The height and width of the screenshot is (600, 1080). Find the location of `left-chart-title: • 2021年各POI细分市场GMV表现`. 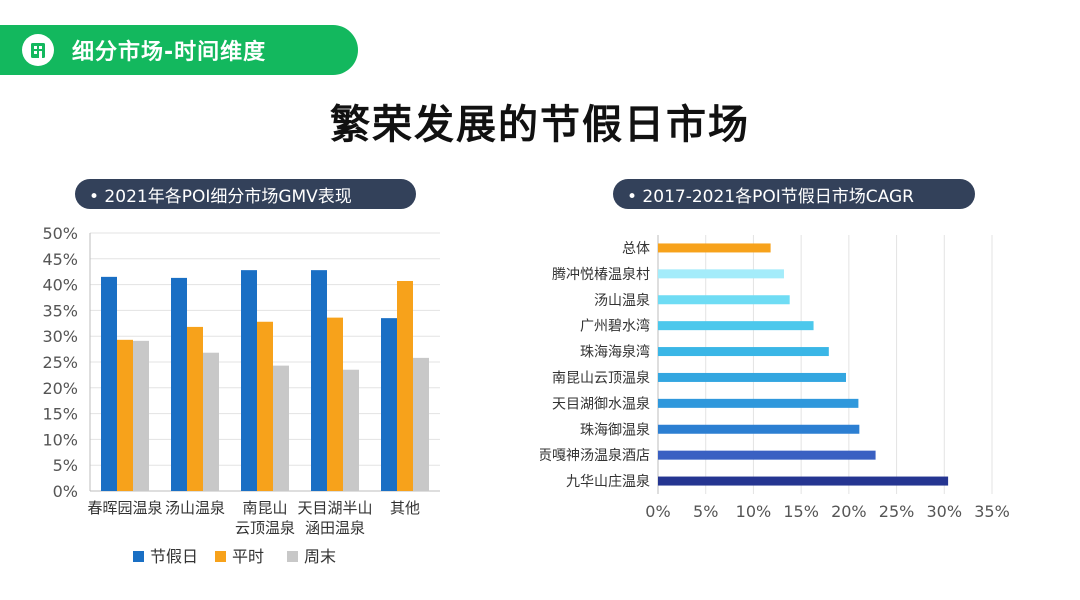

left-chart-title: • 2021年各POI细分市场GMV表现 is located at coordinates (245, 194).